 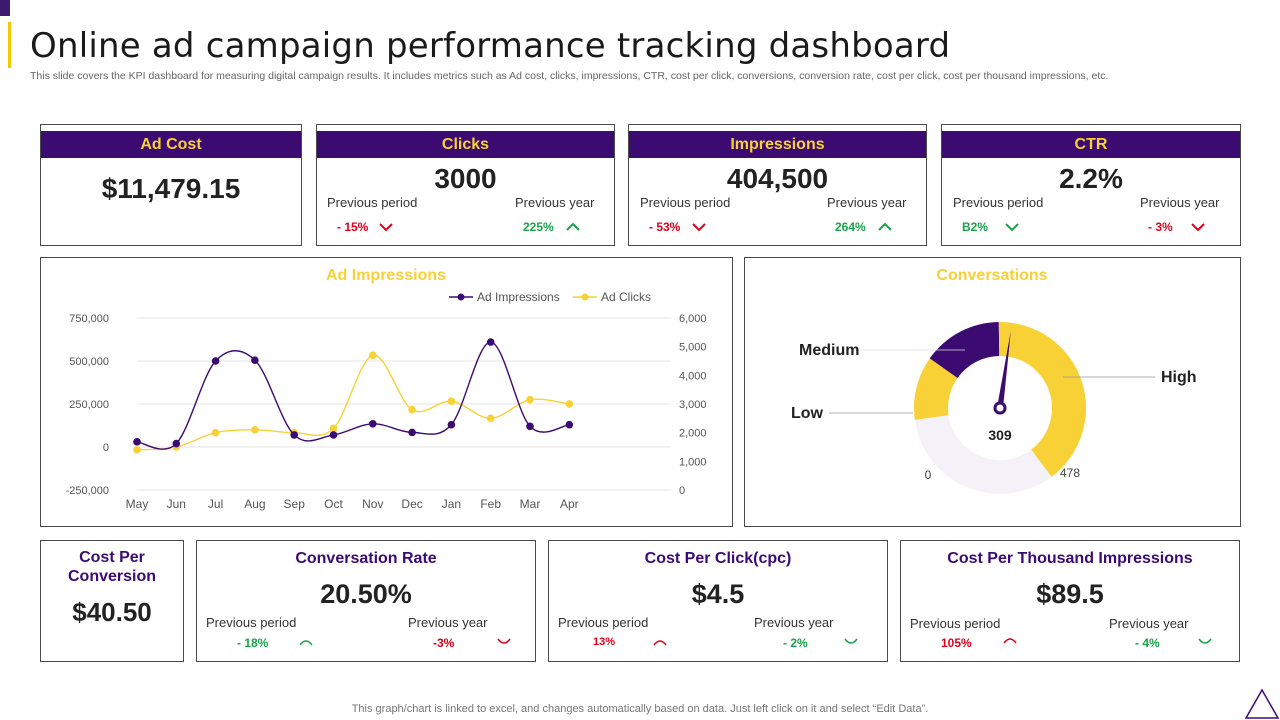 What do you see at coordinates (983, 454) in the screenshot?
I see `gauge-segment-track` at bounding box center [983, 454].